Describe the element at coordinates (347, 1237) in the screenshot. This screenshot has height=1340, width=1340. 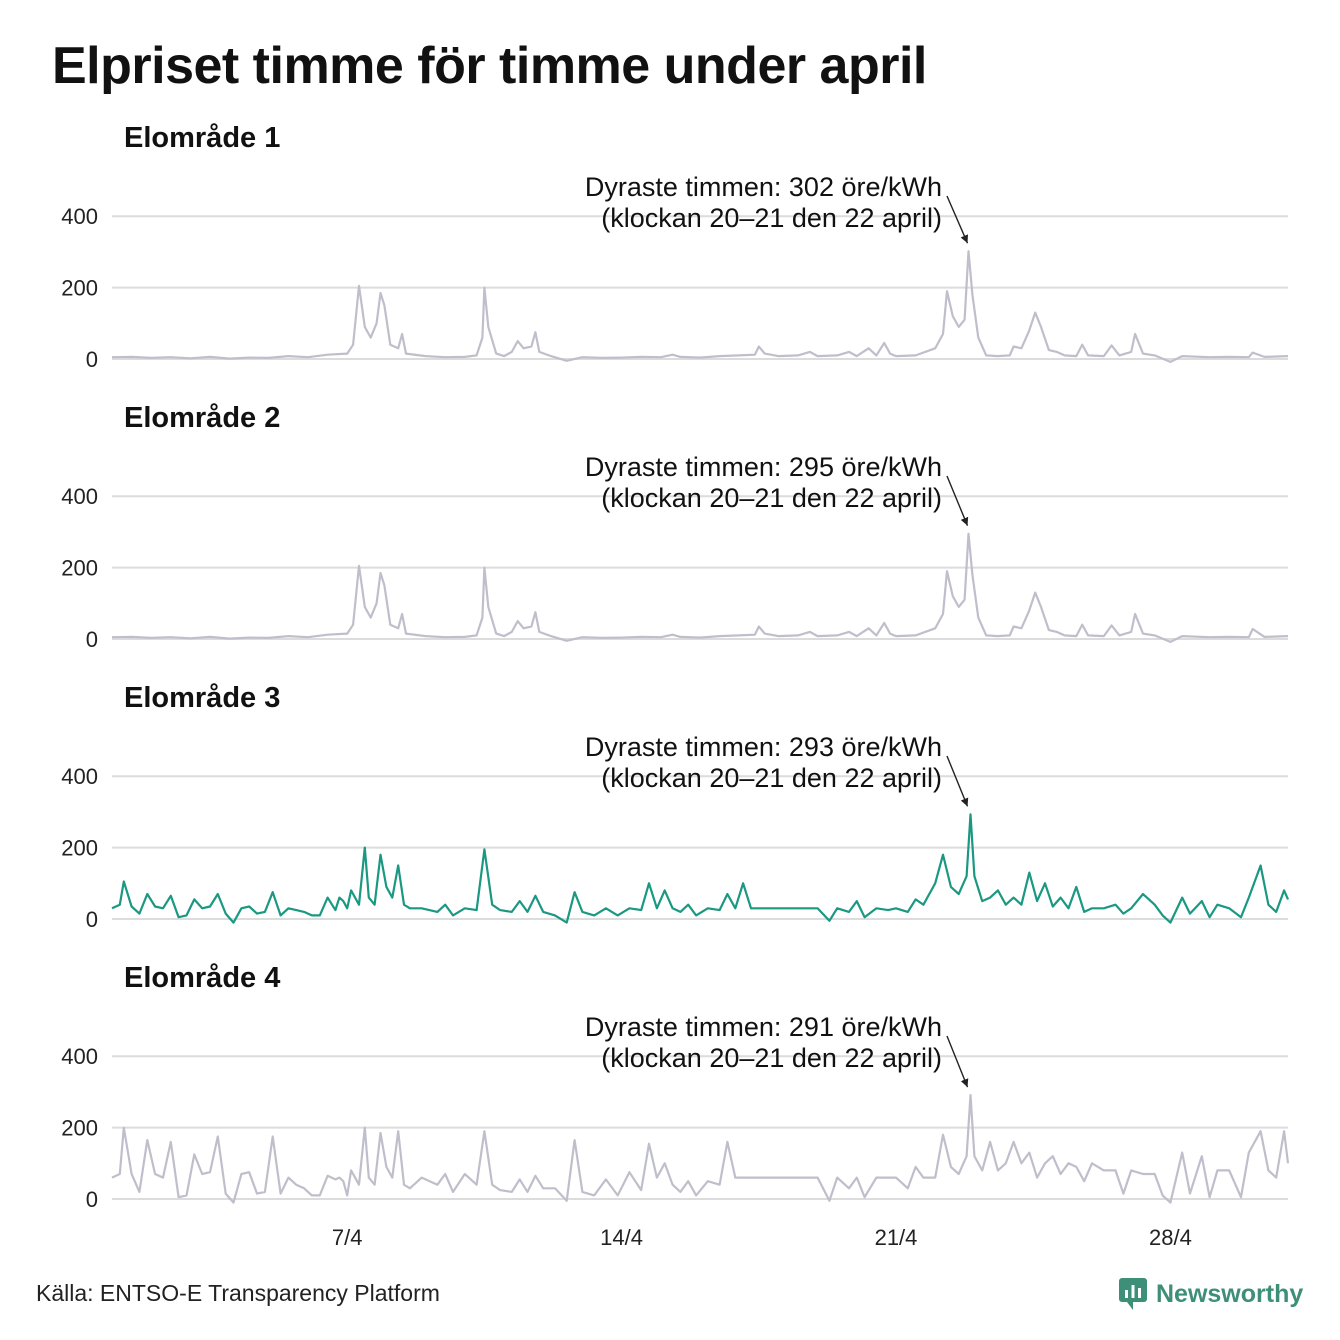
I see `x-tick-label: 7/4` at that location.